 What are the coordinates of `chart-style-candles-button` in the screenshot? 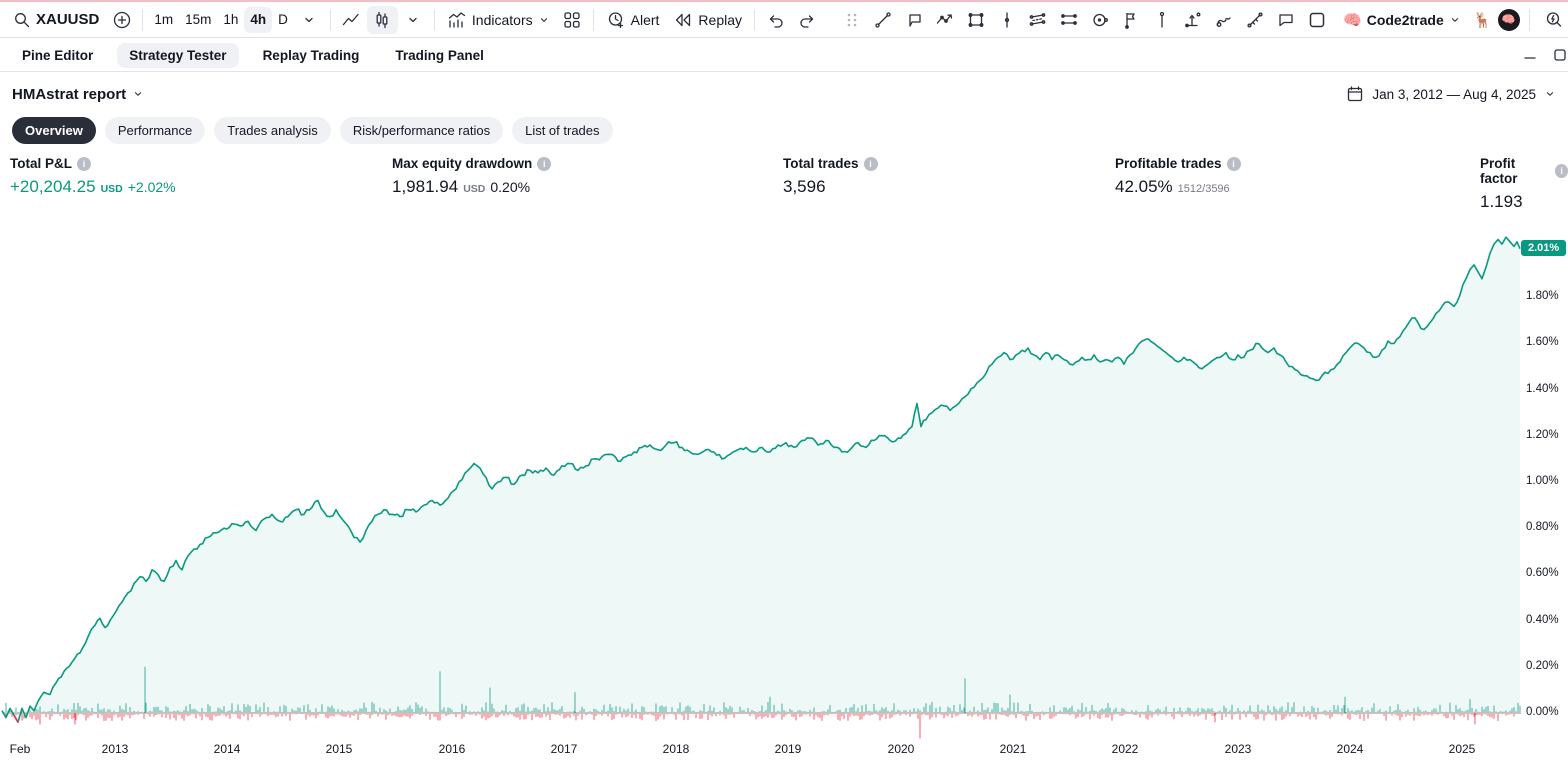 It's located at (382, 19).